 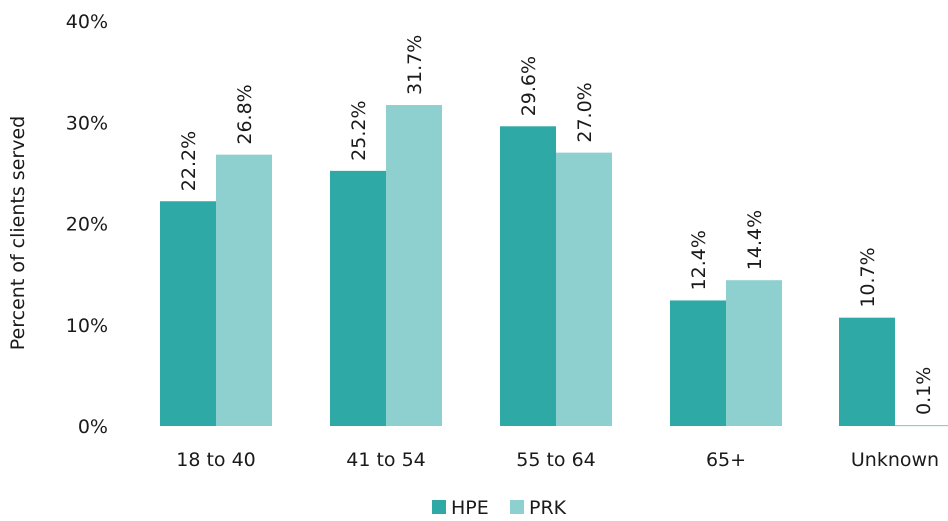 I want to click on y-tick-label: 20%, so click(x=87, y=225).